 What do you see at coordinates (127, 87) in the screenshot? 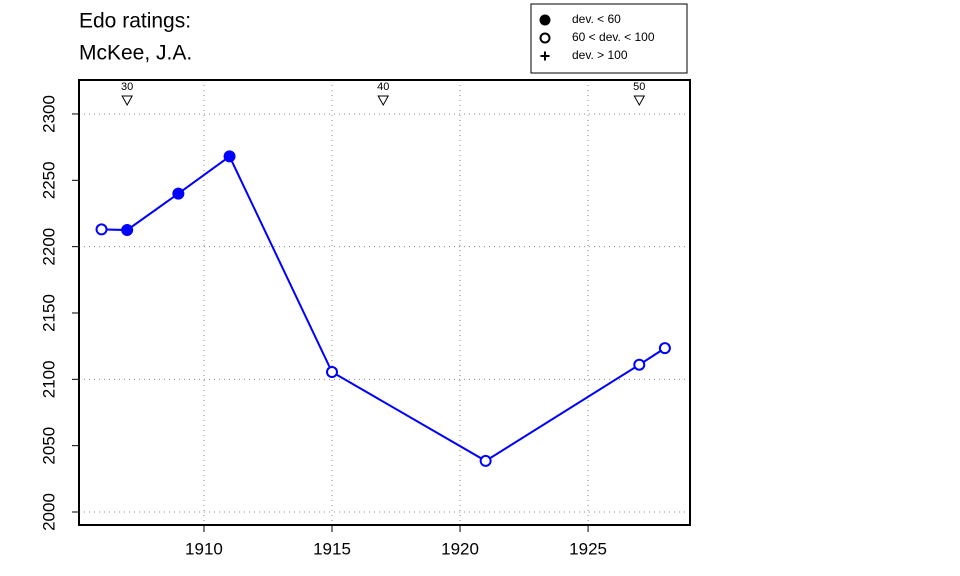
I see `annotation-label: 30` at bounding box center [127, 87].